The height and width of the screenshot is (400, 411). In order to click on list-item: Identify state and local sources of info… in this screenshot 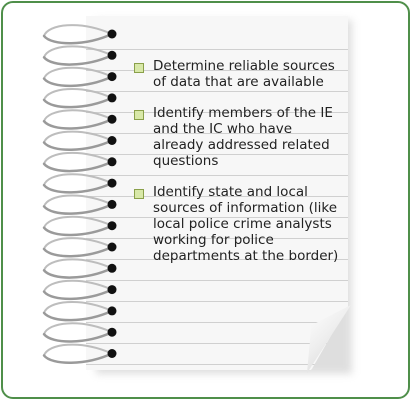, I will do `click(239, 224)`.